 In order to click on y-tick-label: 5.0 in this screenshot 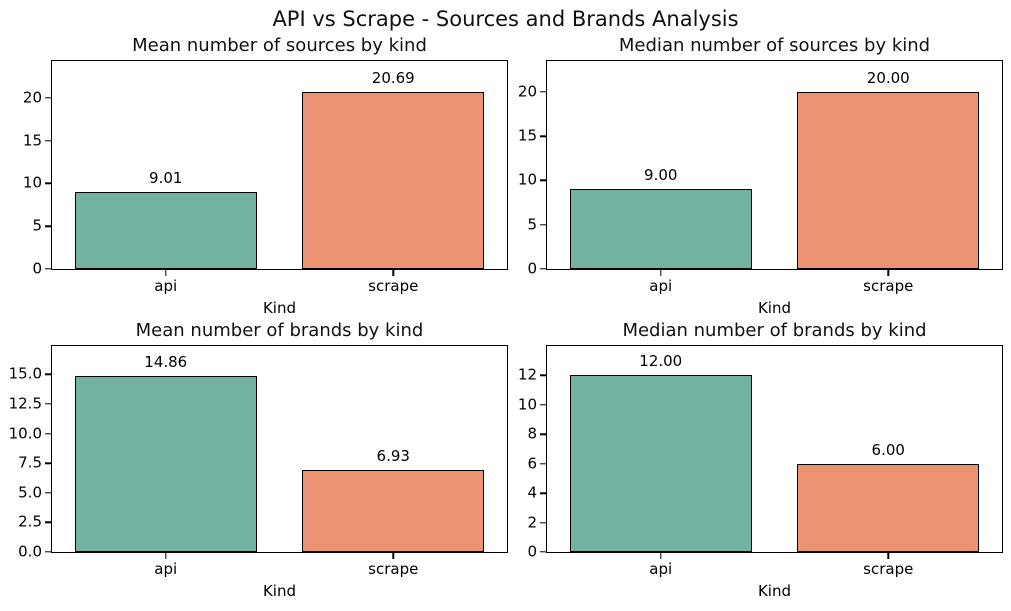, I will do `click(30, 492)`.